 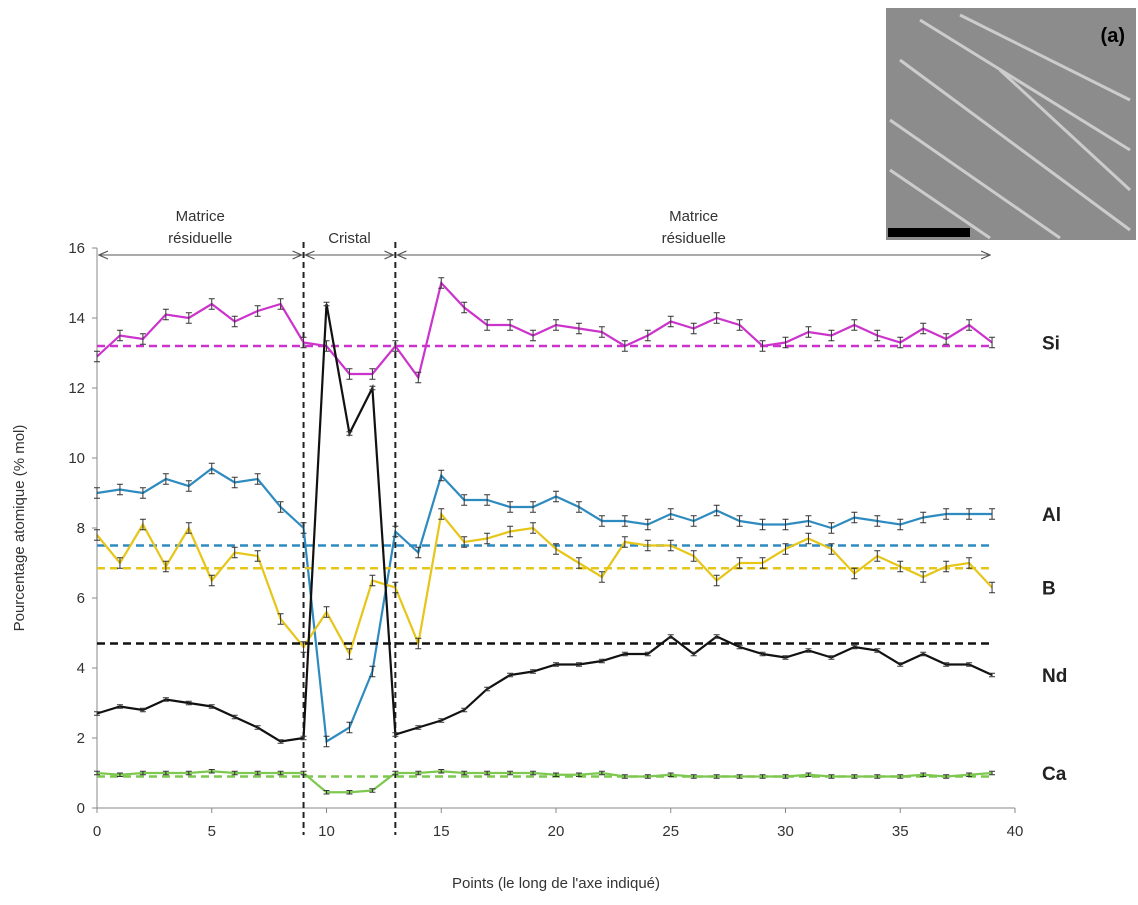 What do you see at coordinates (76, 248) in the screenshot?
I see `y-tick-label: 16` at bounding box center [76, 248].